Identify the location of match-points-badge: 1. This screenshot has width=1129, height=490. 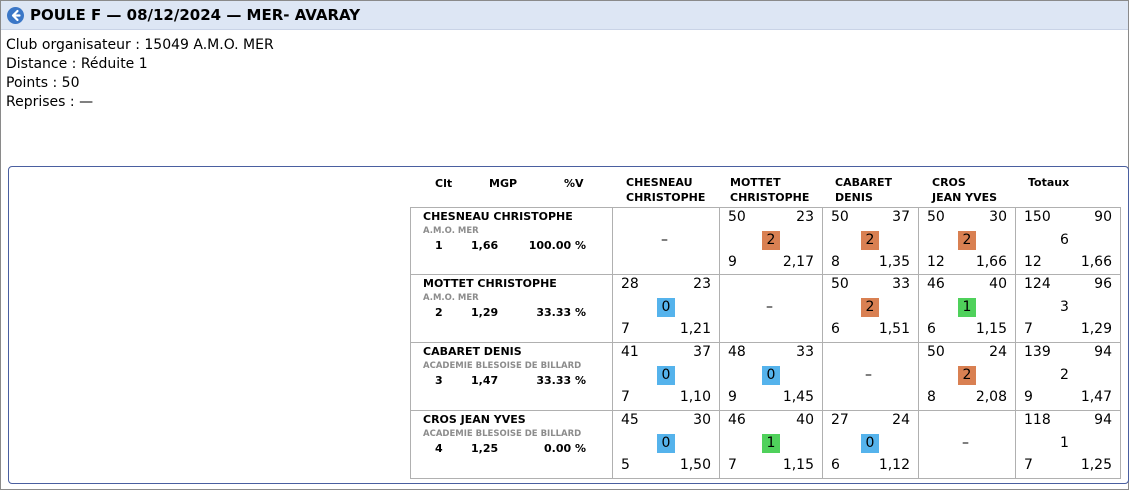
(967, 307).